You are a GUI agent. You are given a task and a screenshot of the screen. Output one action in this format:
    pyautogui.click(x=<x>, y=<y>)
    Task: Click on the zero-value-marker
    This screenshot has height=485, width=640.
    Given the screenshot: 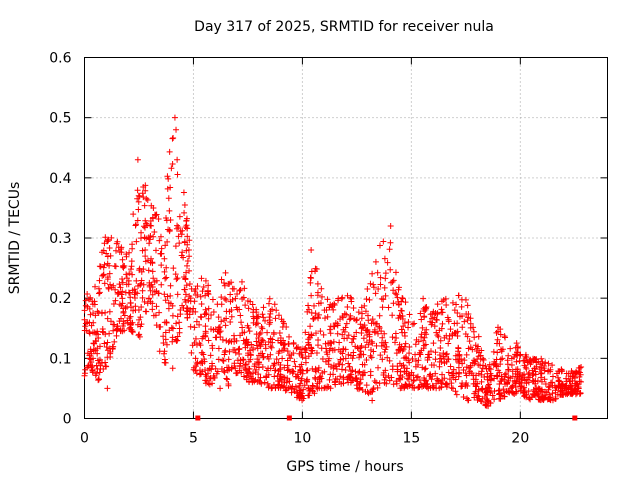 What is the action you would take?
    pyautogui.click(x=289, y=418)
    